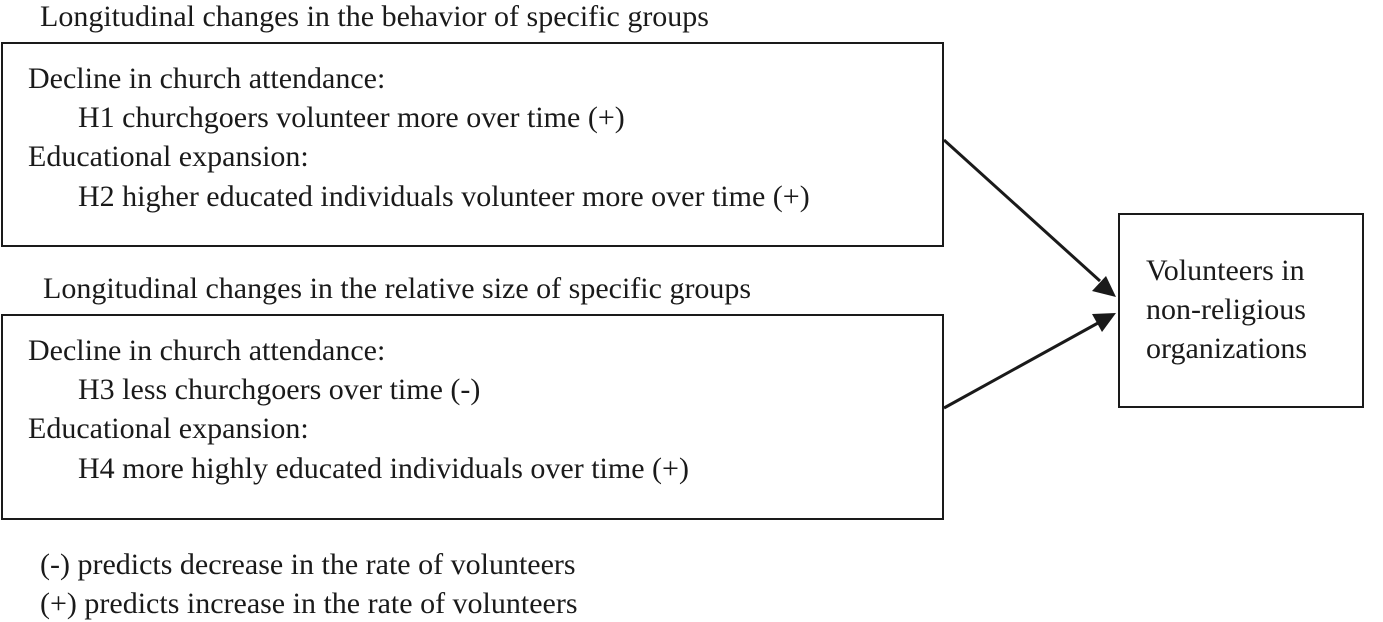  What do you see at coordinates (1029, 217) in the screenshot?
I see `arrow-group1-to-outcome` at bounding box center [1029, 217].